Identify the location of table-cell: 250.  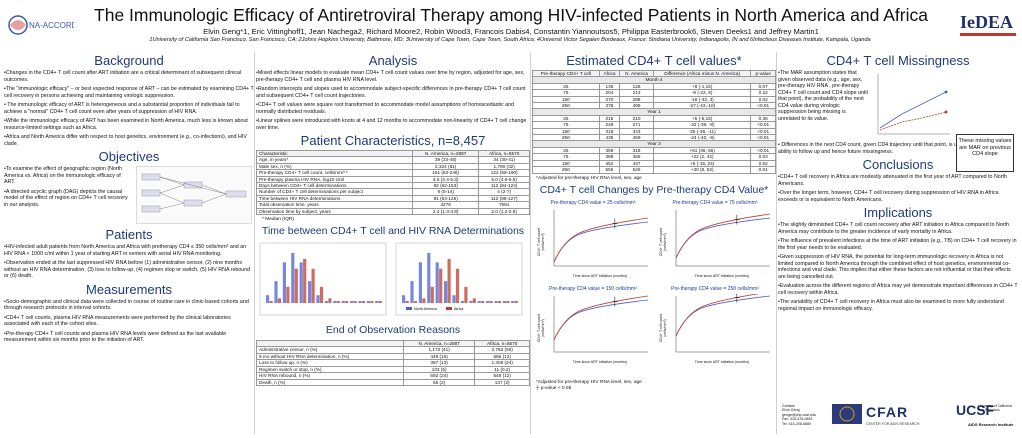
(566, 170).